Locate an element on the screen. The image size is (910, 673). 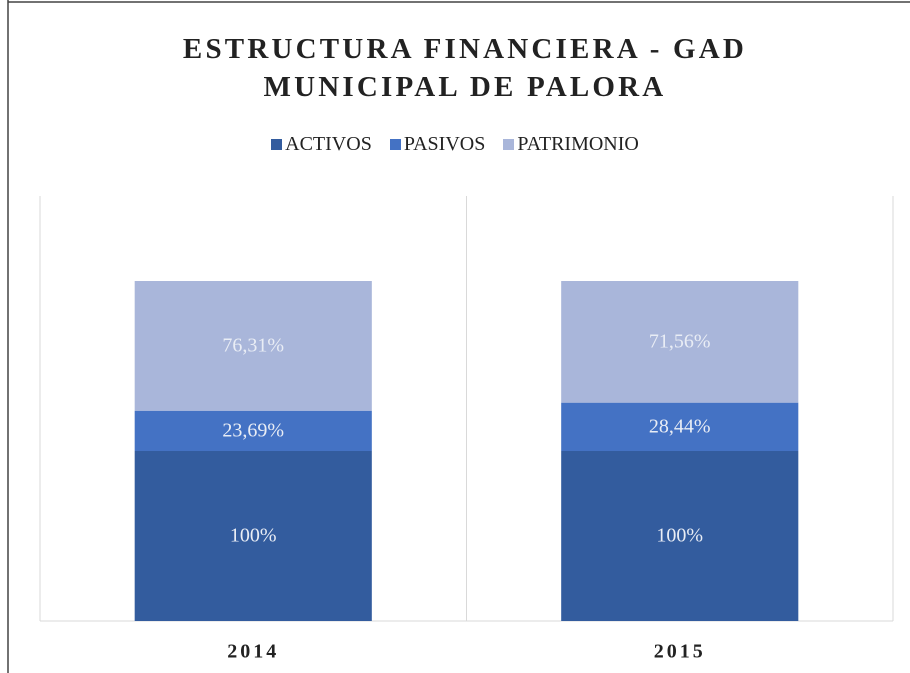
data-label: 71,56% is located at coordinates (680, 341).